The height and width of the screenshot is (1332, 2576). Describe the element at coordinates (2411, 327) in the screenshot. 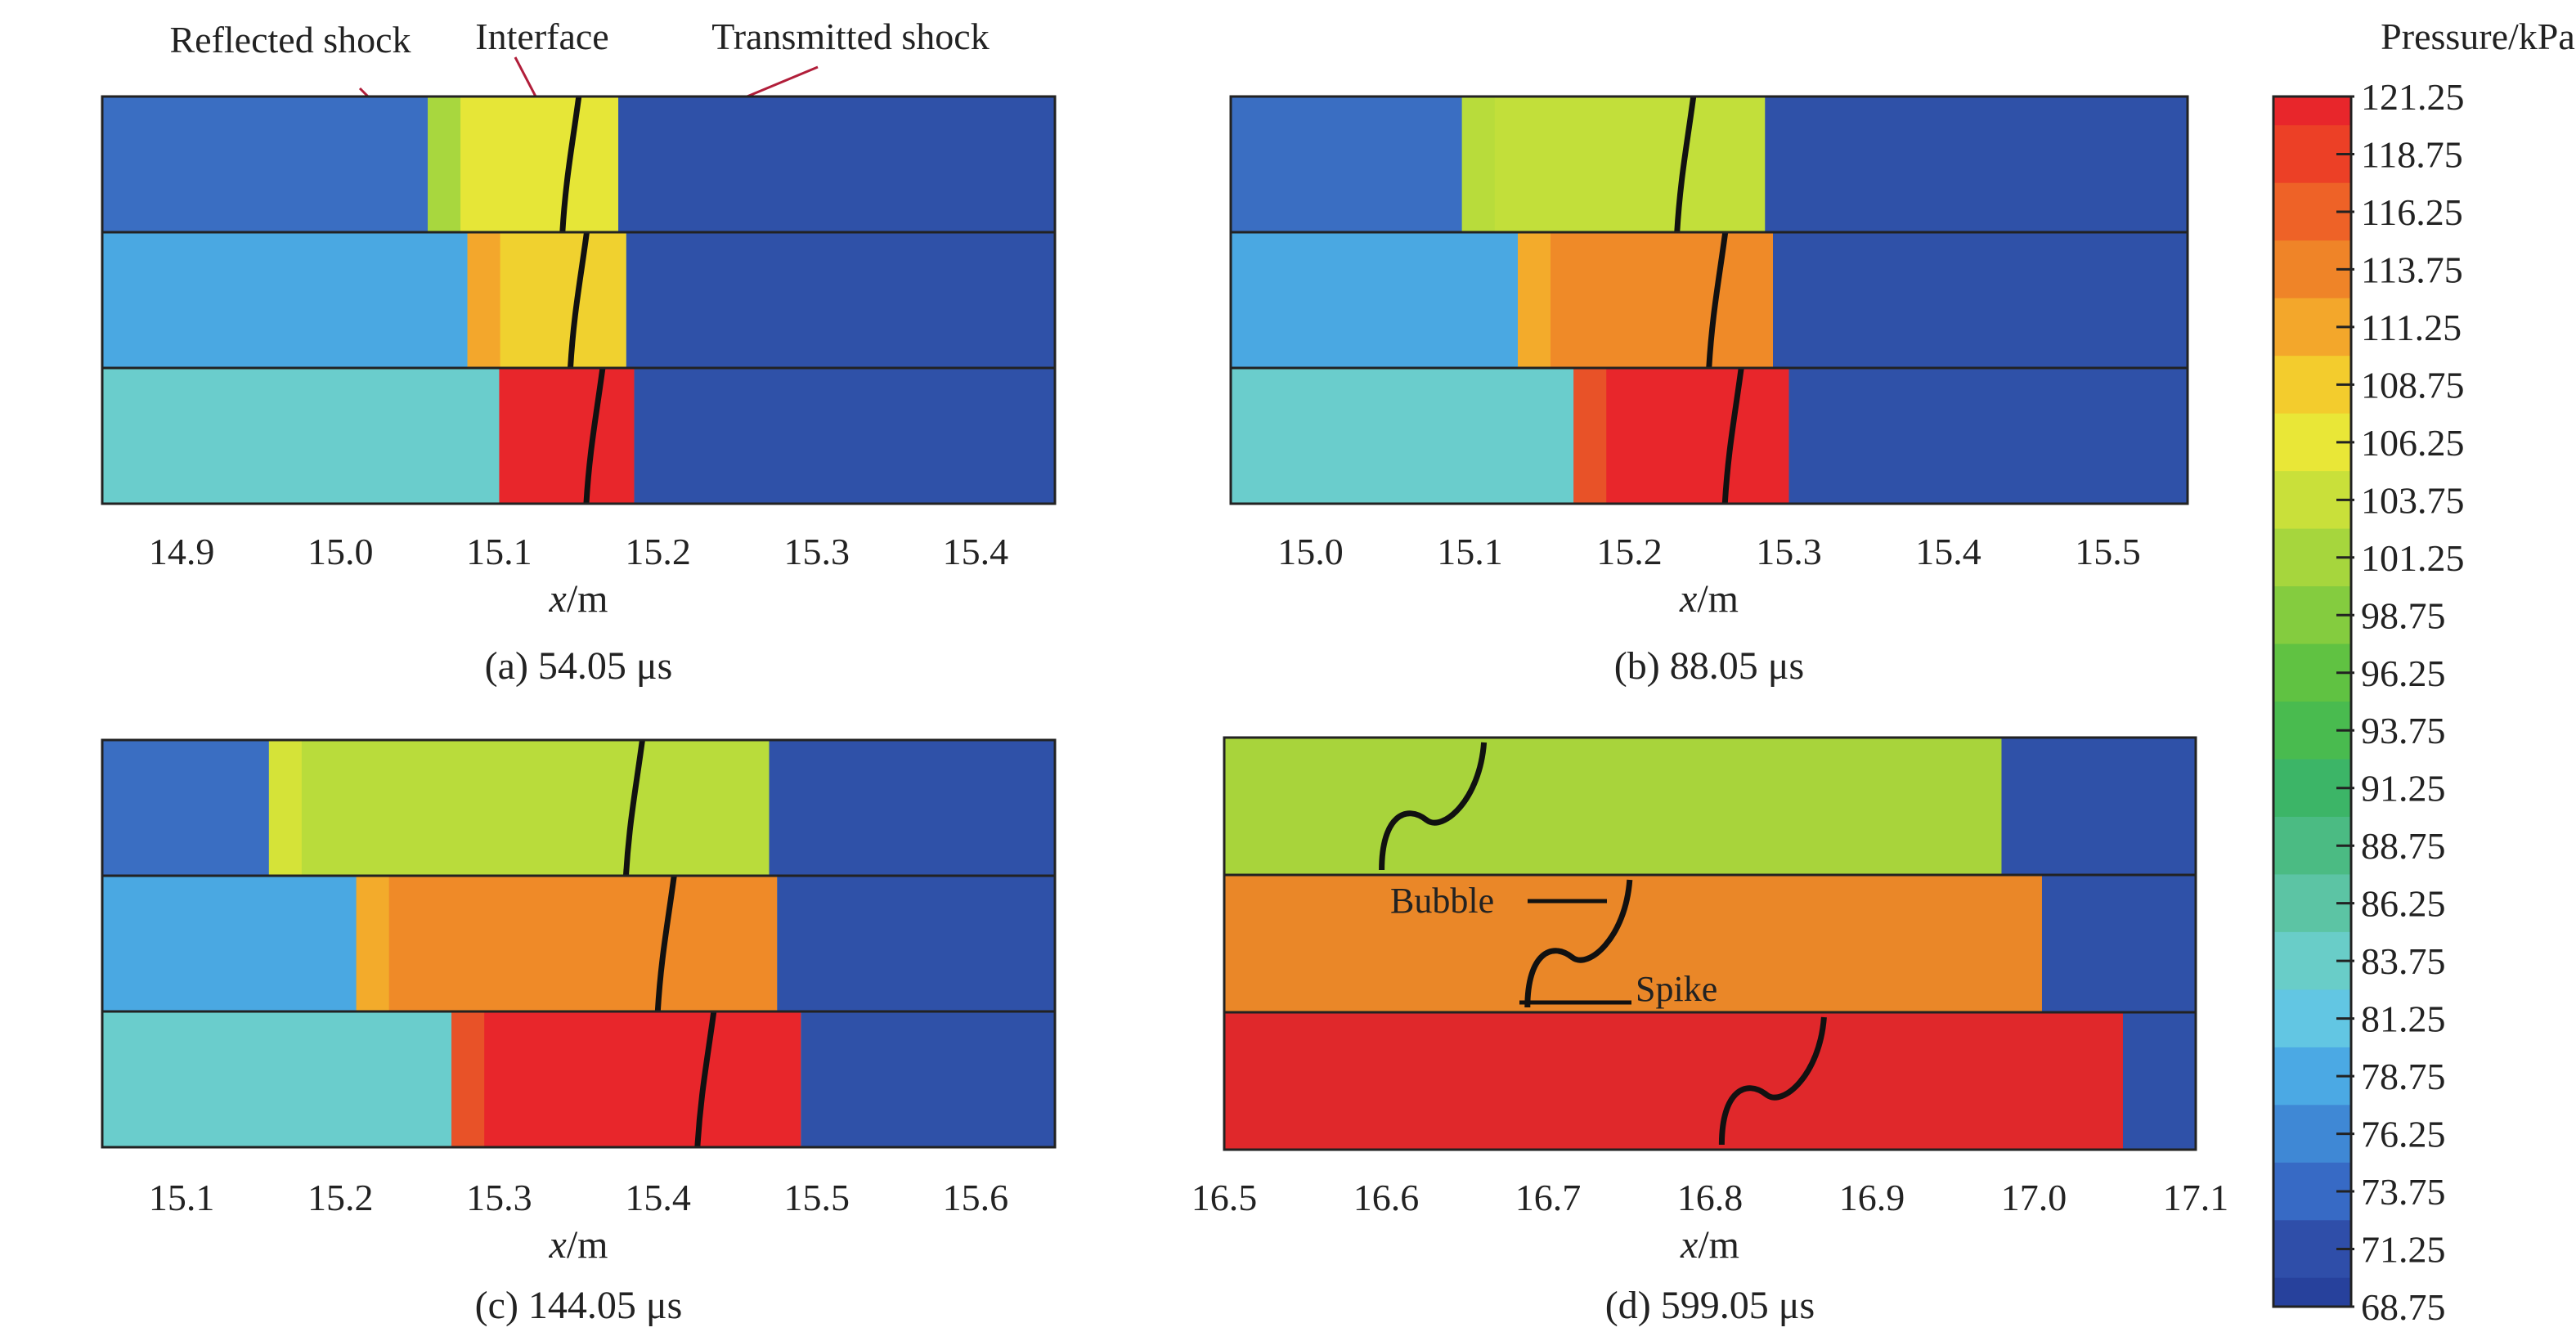

I see `colorbar-tick-label: 111.25` at that location.